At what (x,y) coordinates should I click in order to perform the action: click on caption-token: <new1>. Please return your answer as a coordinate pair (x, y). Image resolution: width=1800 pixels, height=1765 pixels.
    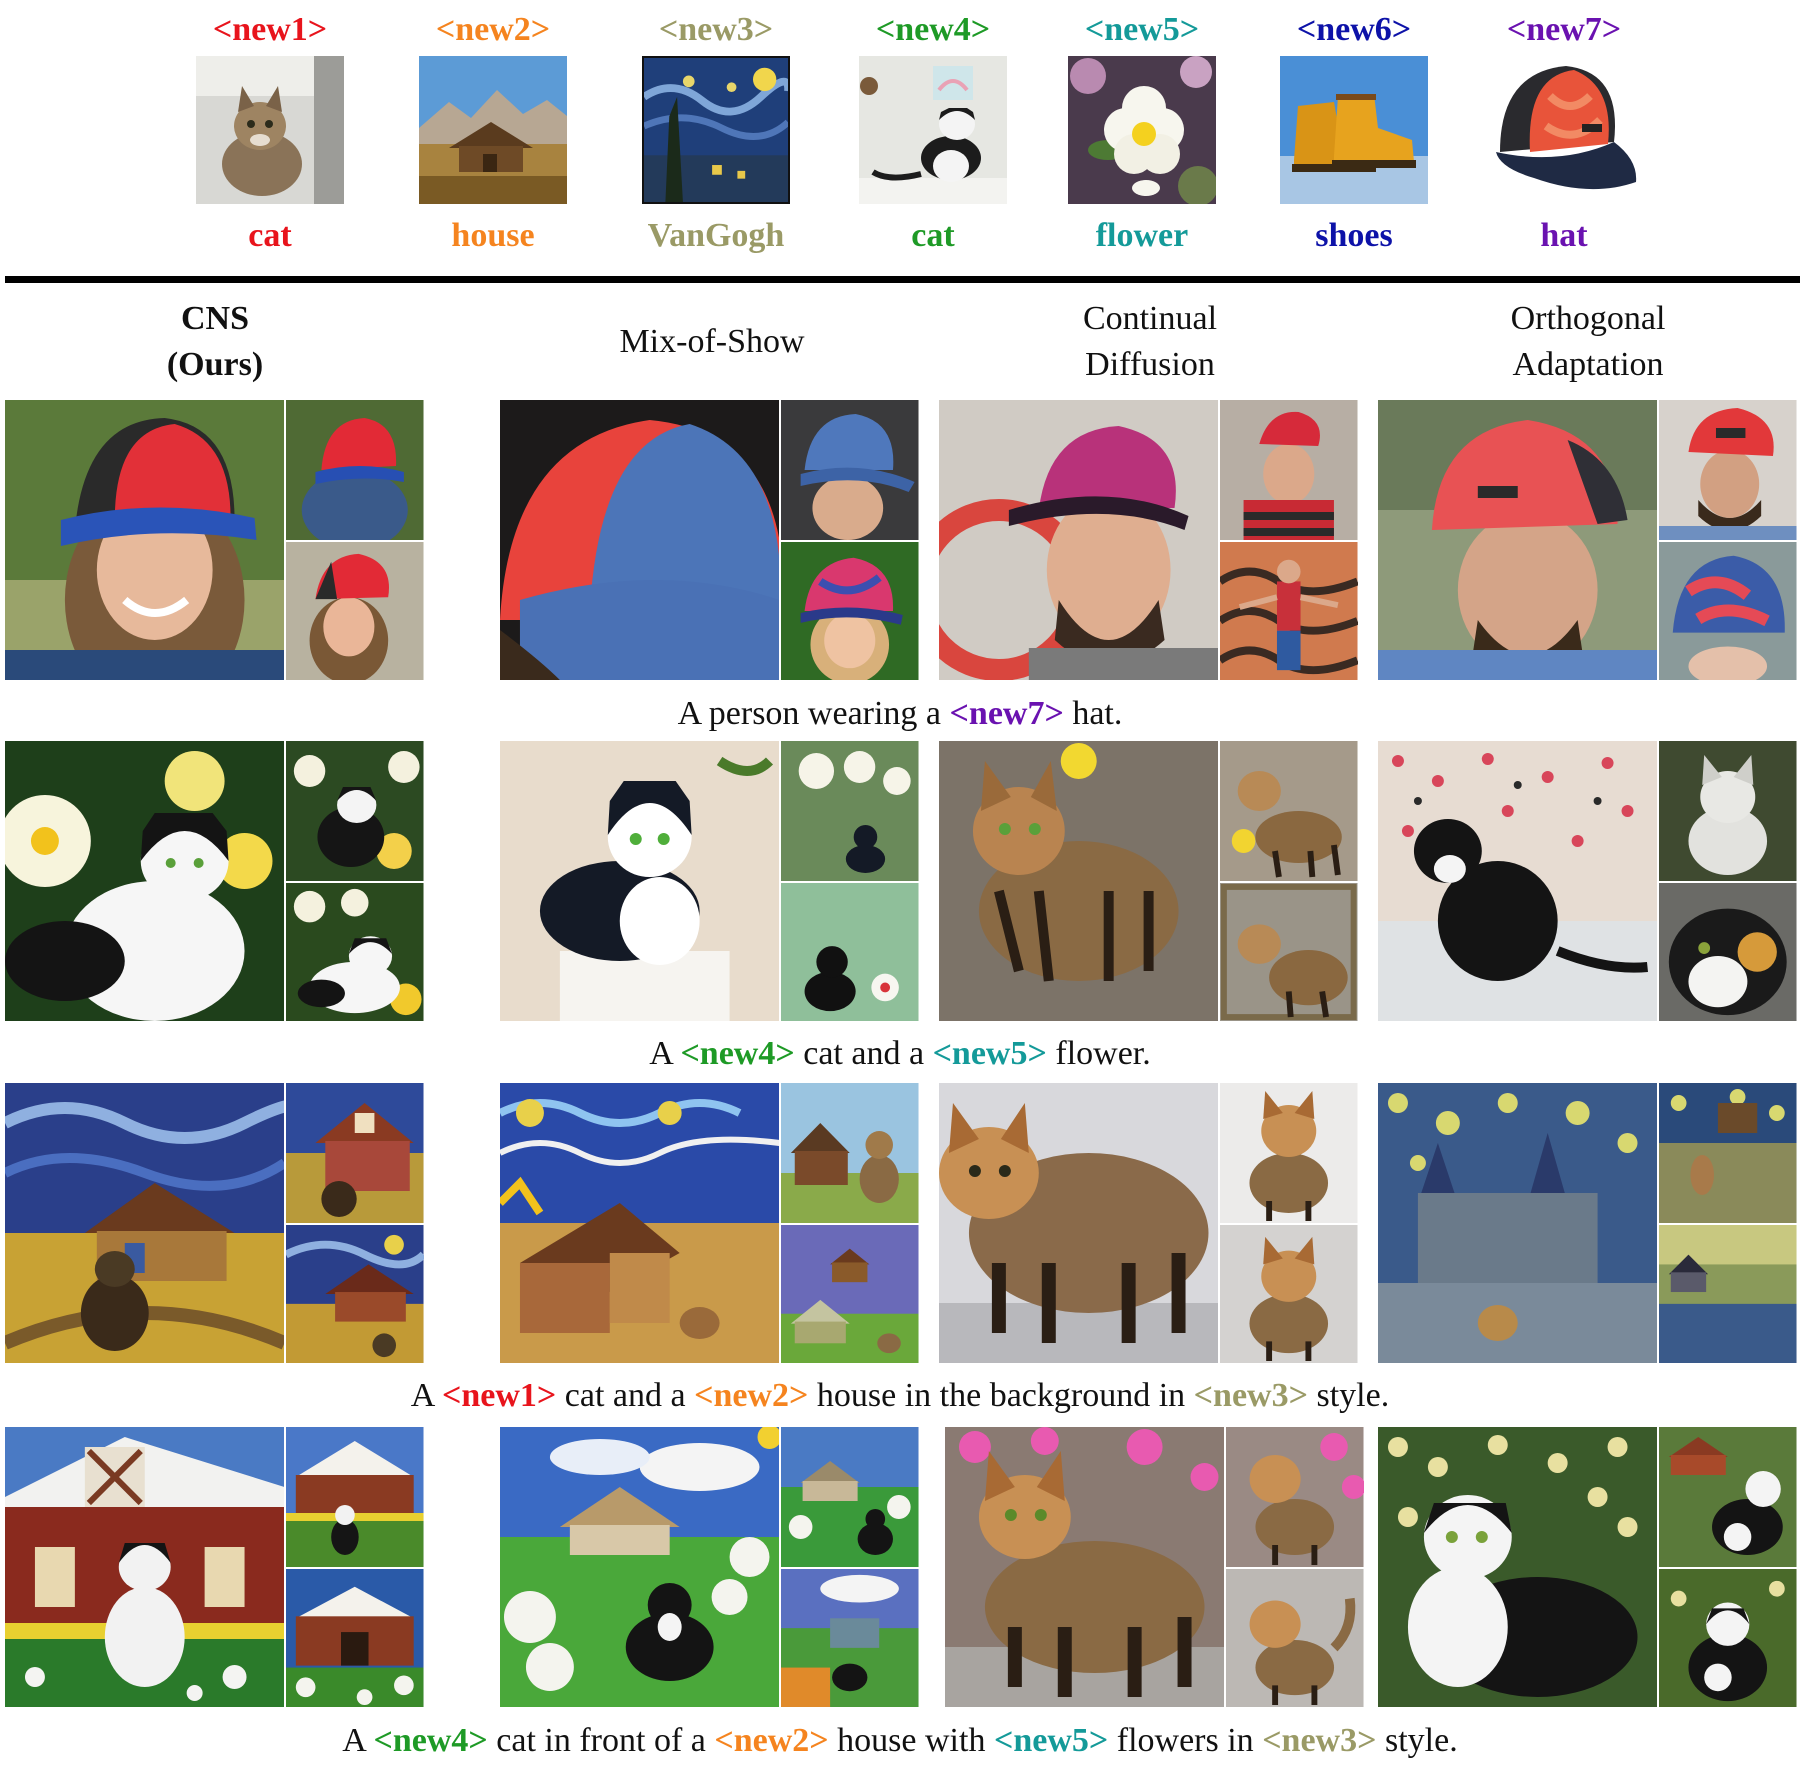
    Looking at the image, I should click on (499, 1395).